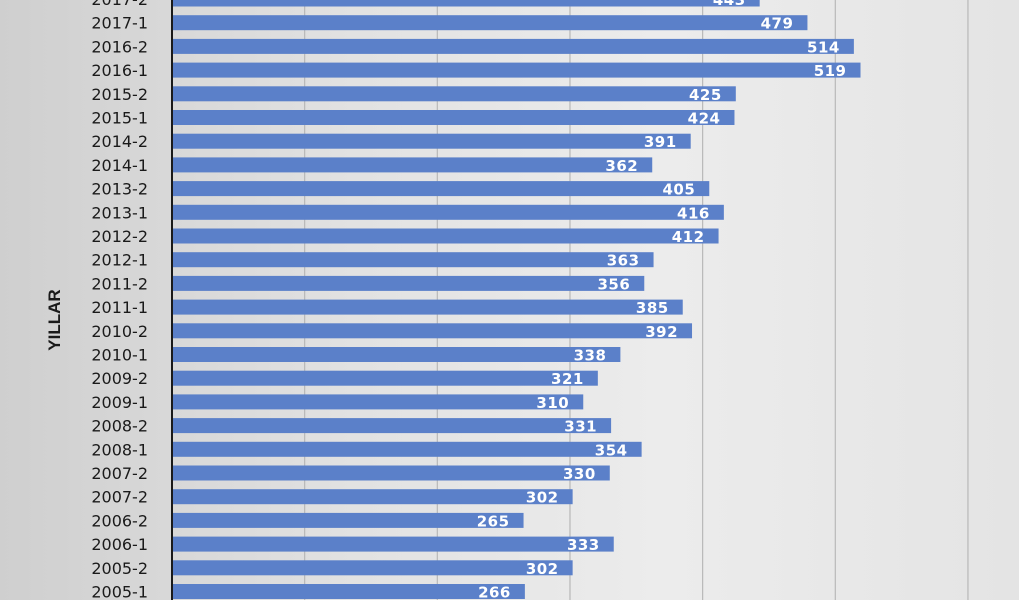 Image resolution: width=1019 pixels, height=600 pixels. I want to click on category-label: 2014-2, so click(119, 141).